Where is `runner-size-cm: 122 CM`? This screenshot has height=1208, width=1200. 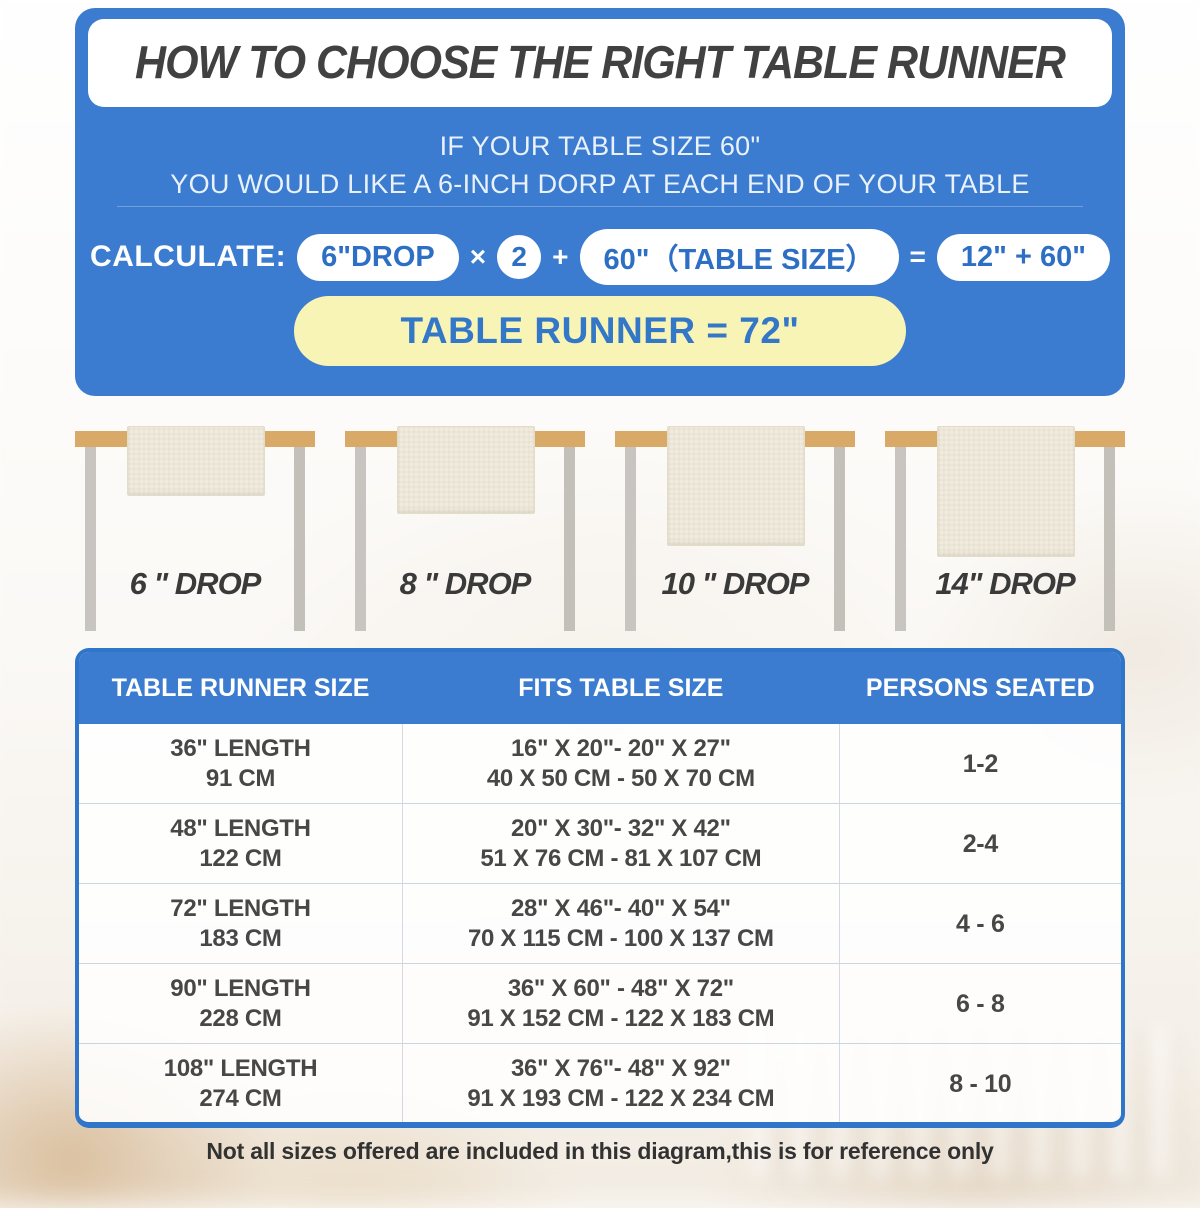
runner-size-cm: 122 CM is located at coordinates (240, 858).